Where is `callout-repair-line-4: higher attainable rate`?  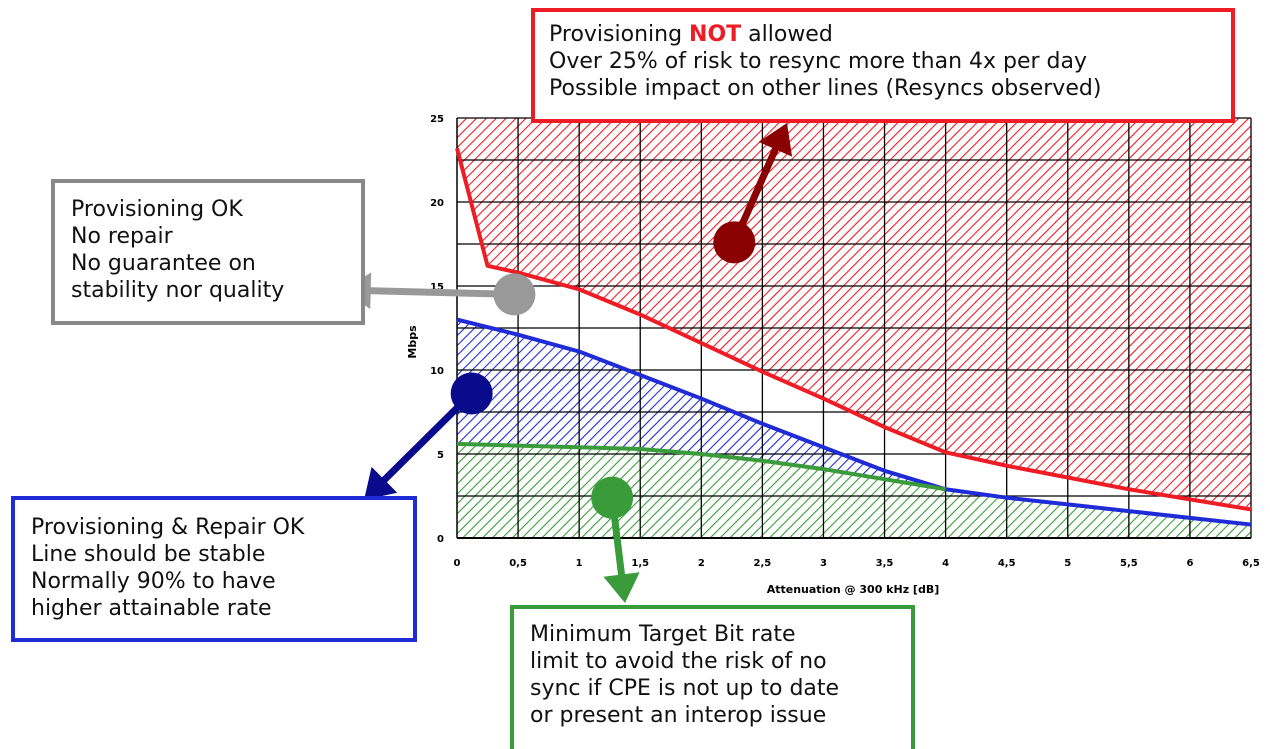 callout-repair-line-4: higher attainable rate is located at coordinates (151, 608).